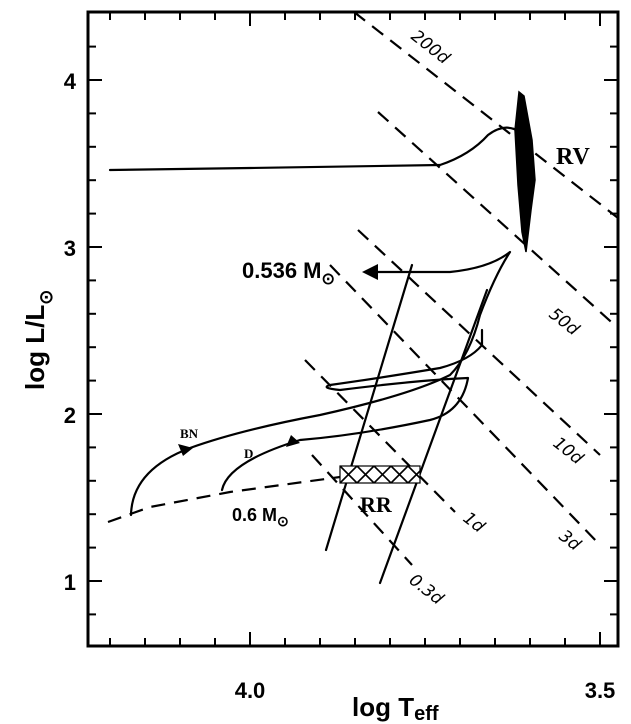 This screenshot has height=724, width=631. Describe the element at coordinates (70, 81) in the screenshot. I see `y-tick-label-4: 4` at that location.